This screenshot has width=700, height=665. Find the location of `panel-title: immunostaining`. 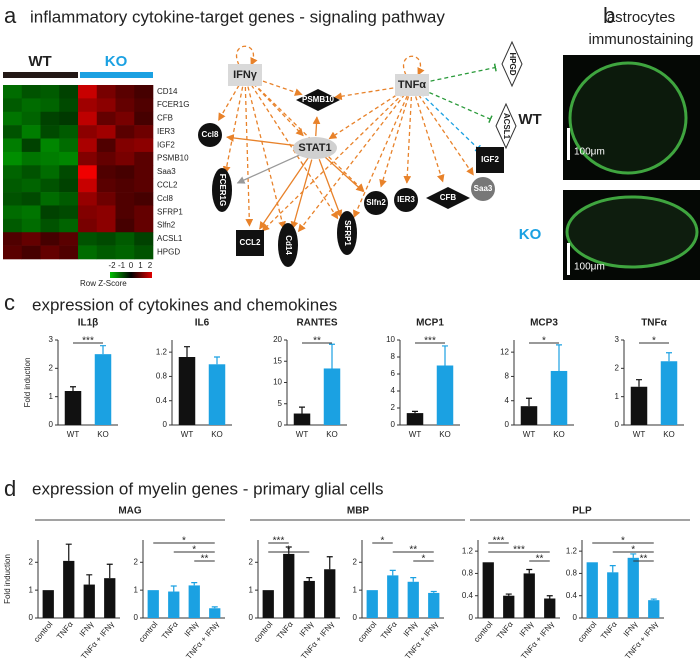

panel-title: immunostaining is located at coordinates (640, 39).